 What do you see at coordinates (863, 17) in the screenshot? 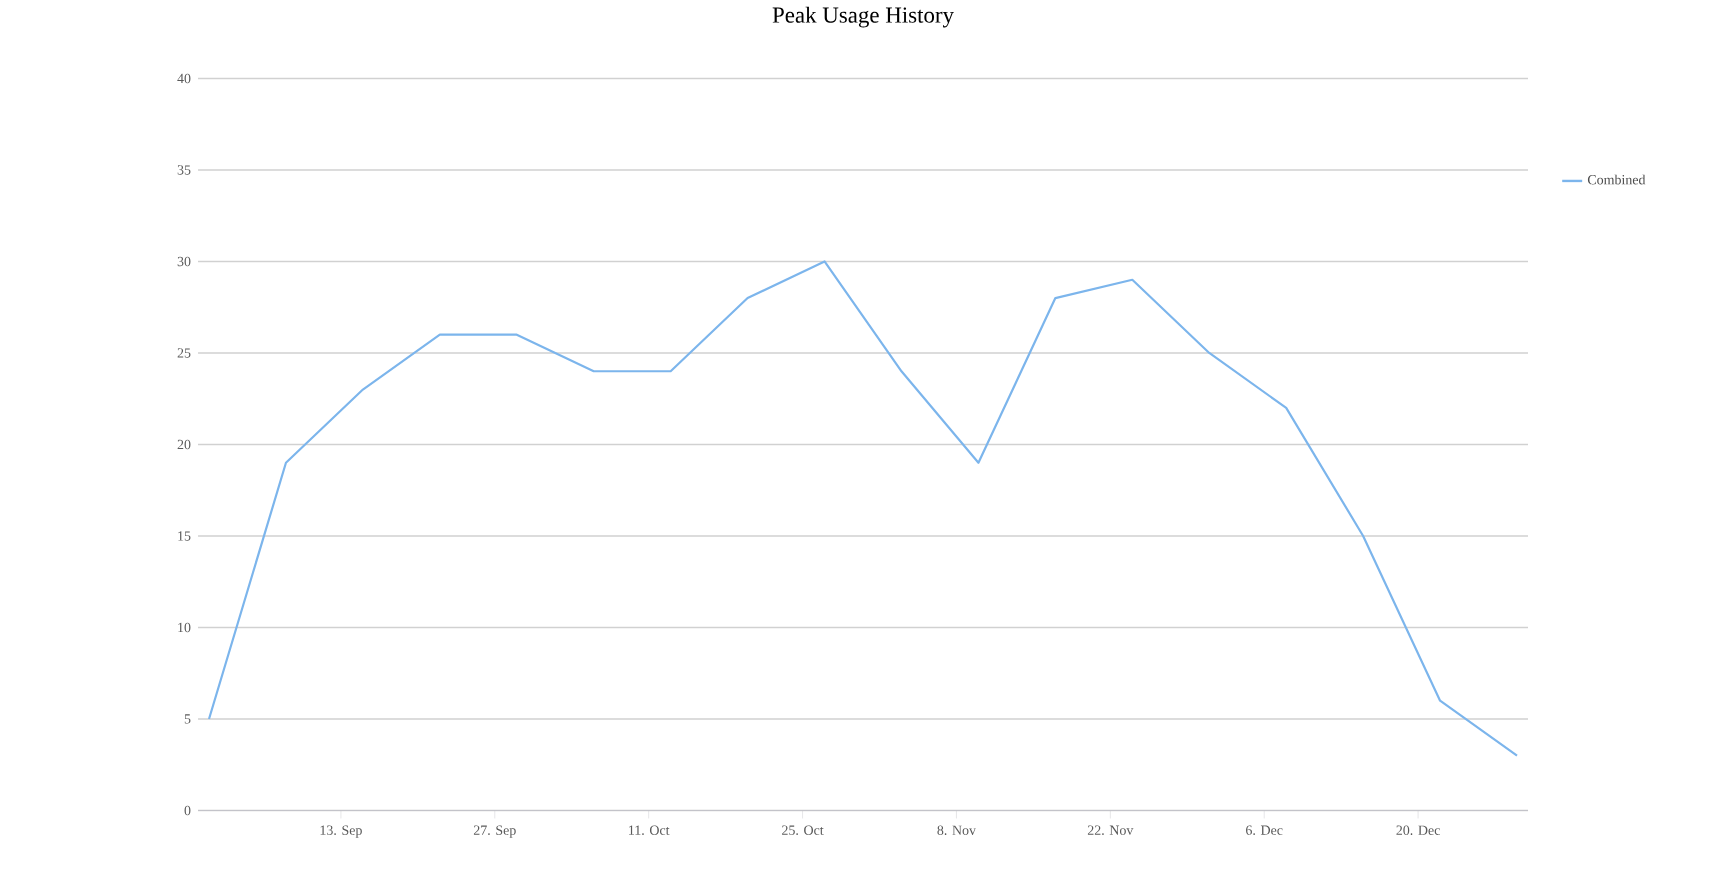
I see `chart-title: Peak Usage History` at bounding box center [863, 17].